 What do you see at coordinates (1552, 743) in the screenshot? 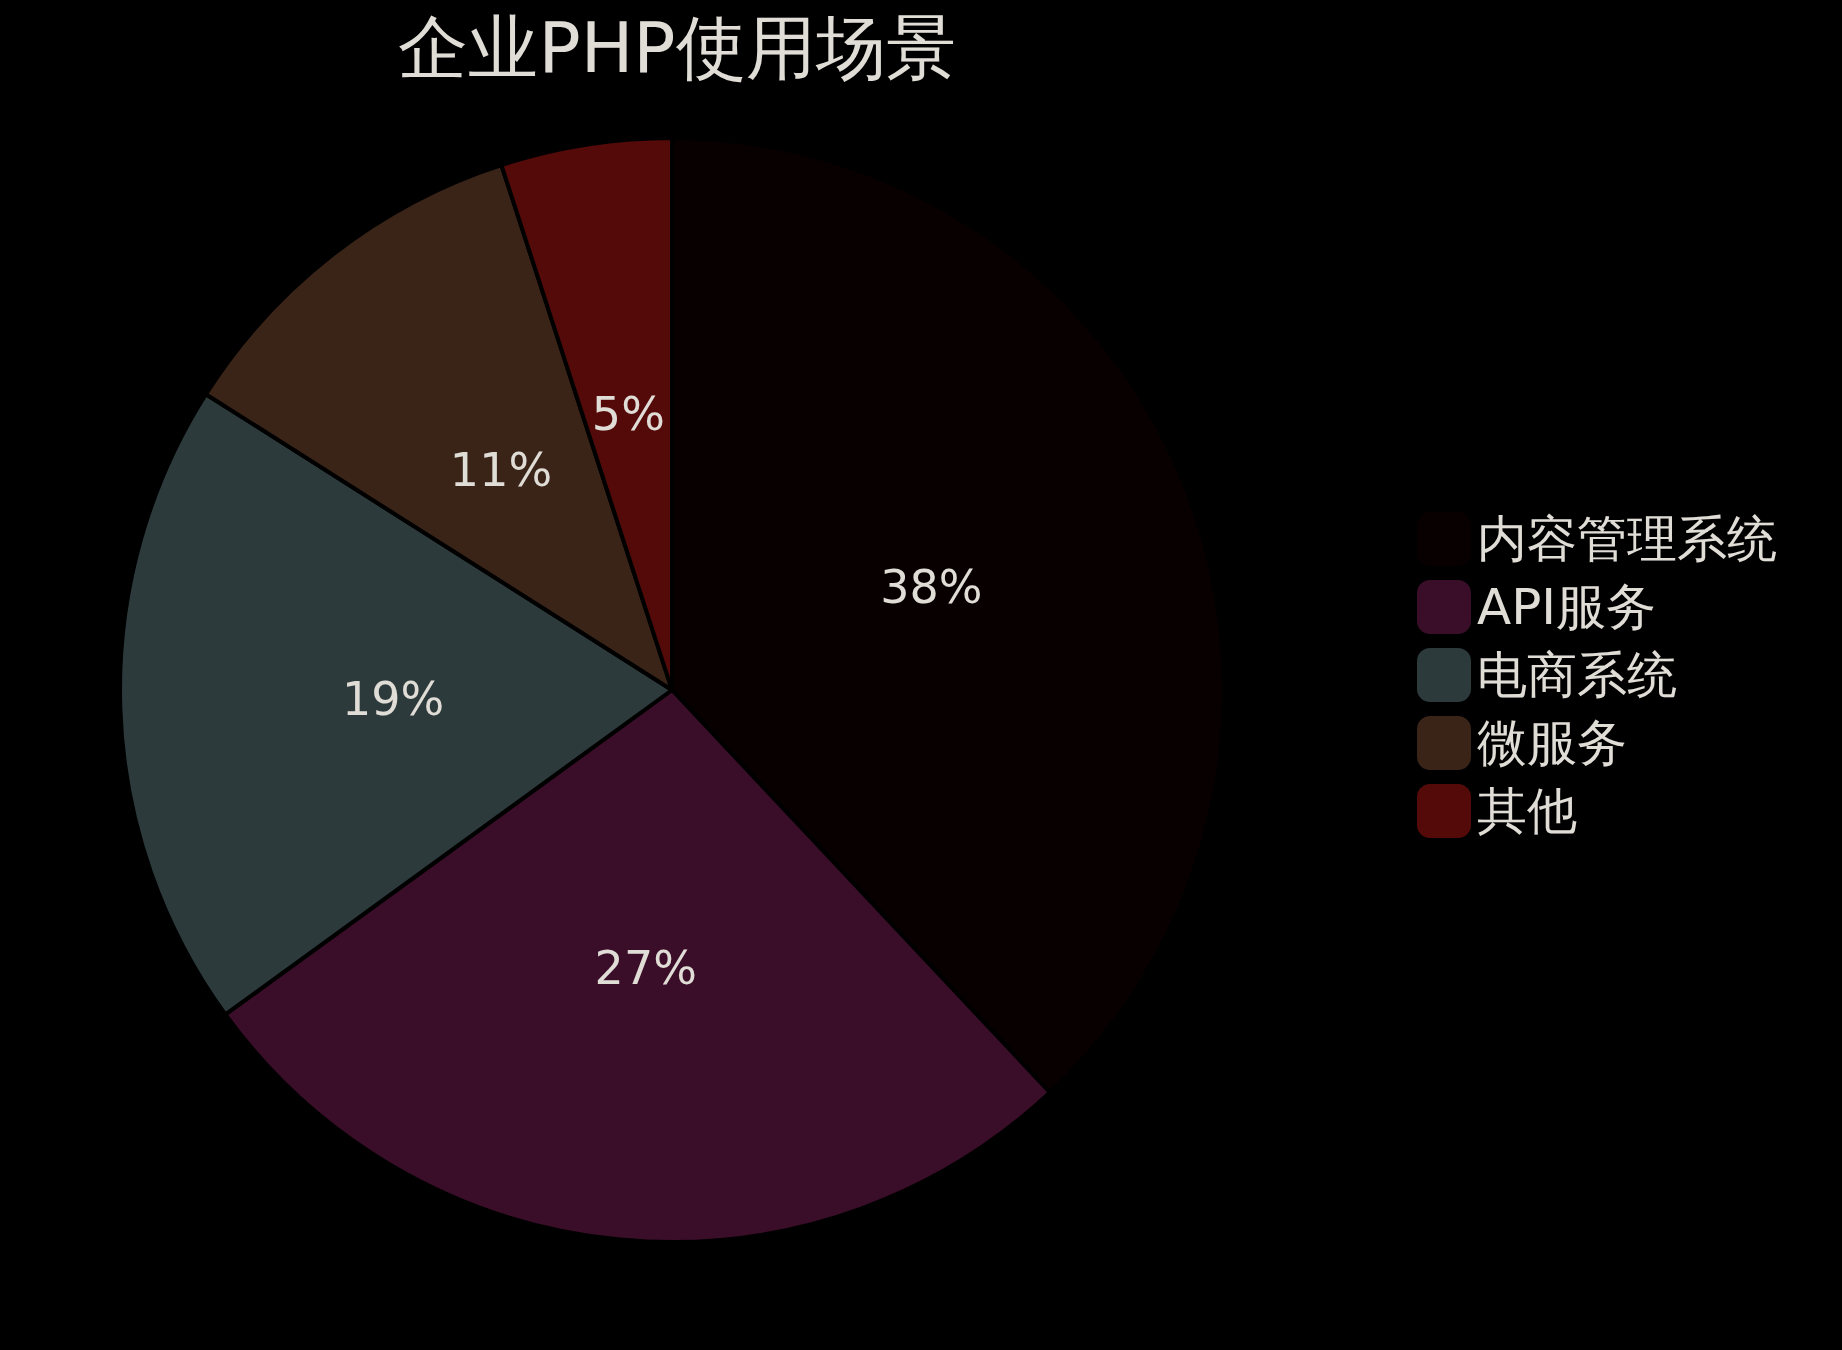
I see `legend-label: 微服务` at bounding box center [1552, 743].